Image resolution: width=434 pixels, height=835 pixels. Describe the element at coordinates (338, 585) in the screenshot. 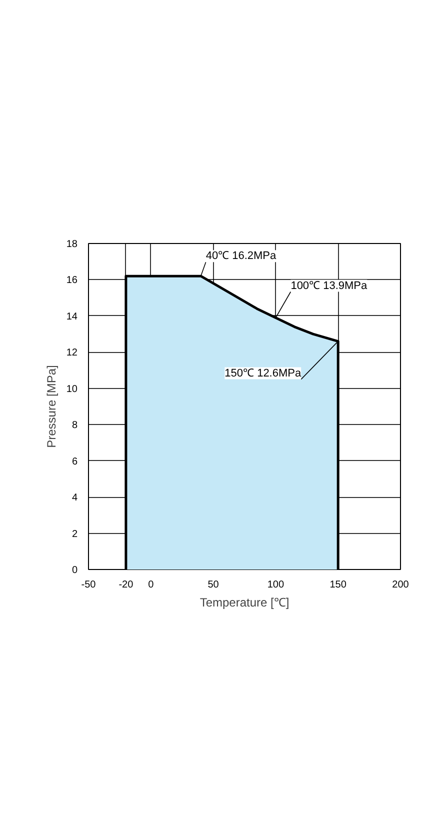

I see `x-tick-label: 150` at that location.